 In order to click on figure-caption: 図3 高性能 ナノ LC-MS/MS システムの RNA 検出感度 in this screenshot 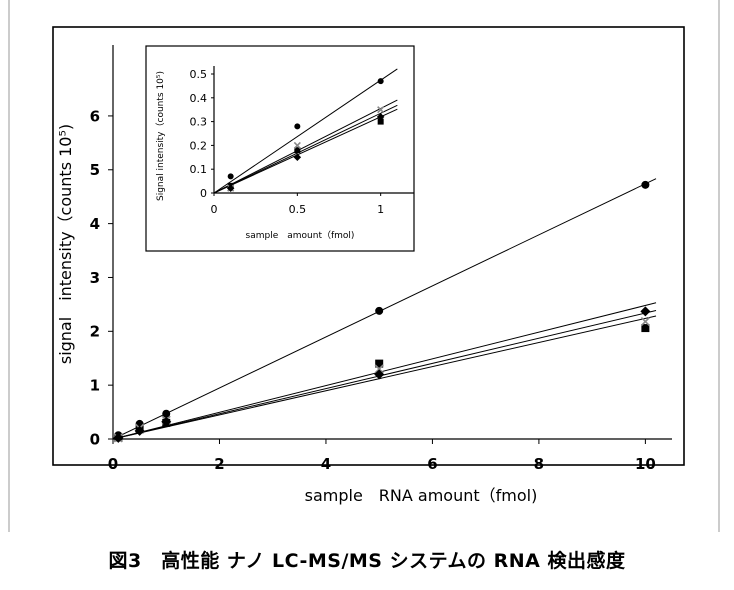, I will do `click(367, 561)`.